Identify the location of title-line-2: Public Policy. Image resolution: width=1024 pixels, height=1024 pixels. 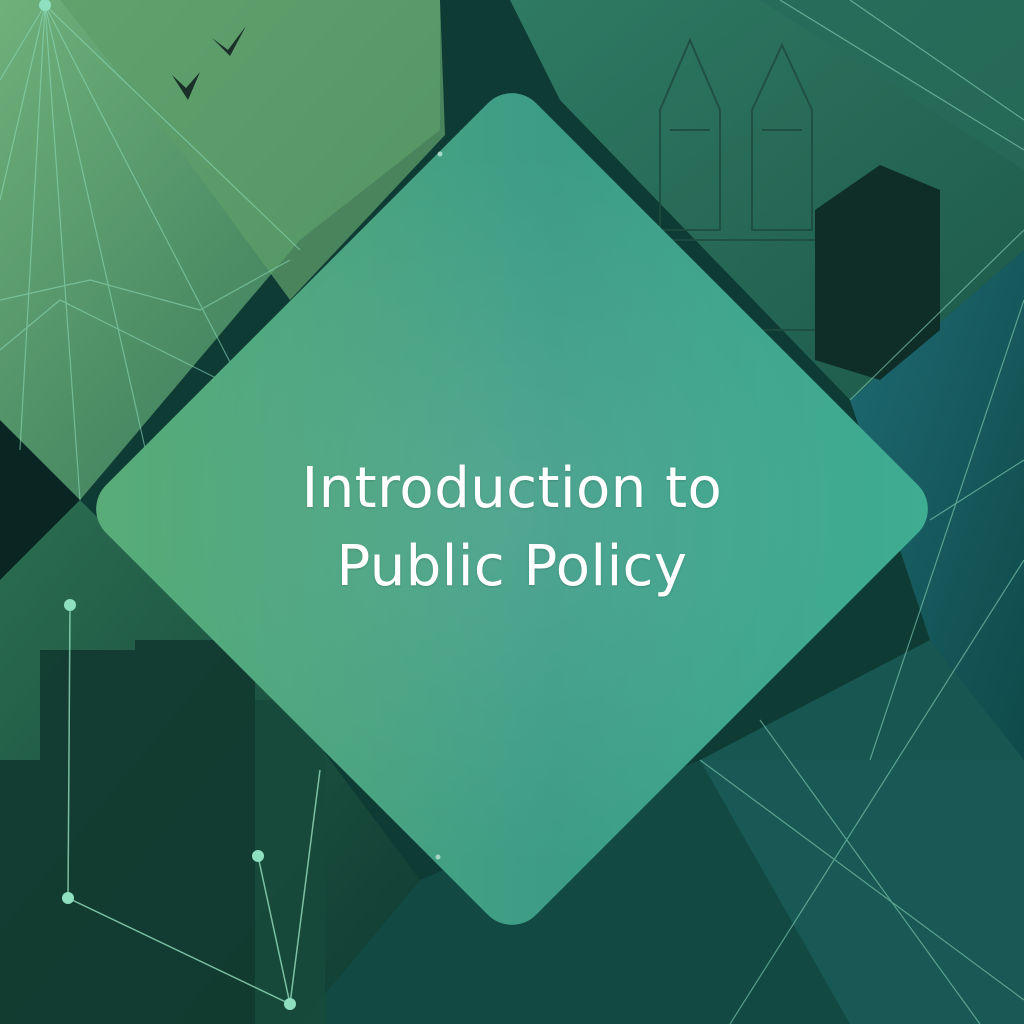
(512, 566).